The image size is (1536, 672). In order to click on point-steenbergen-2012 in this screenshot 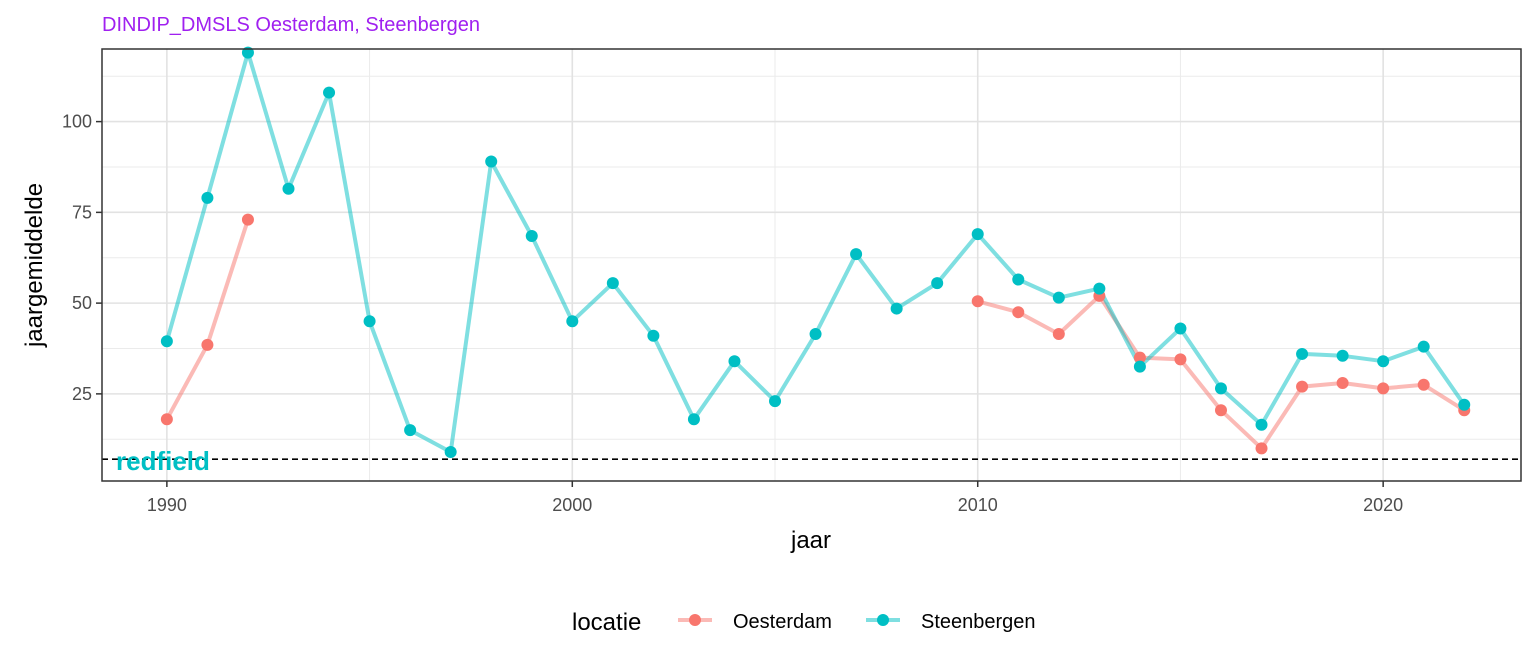, I will do `click(1058, 297)`.